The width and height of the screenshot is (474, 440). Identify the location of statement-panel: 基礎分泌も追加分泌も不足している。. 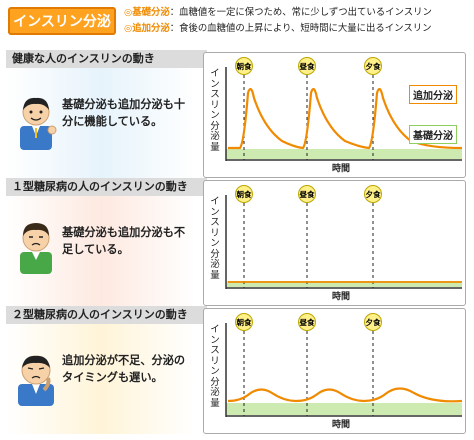
(101, 251).